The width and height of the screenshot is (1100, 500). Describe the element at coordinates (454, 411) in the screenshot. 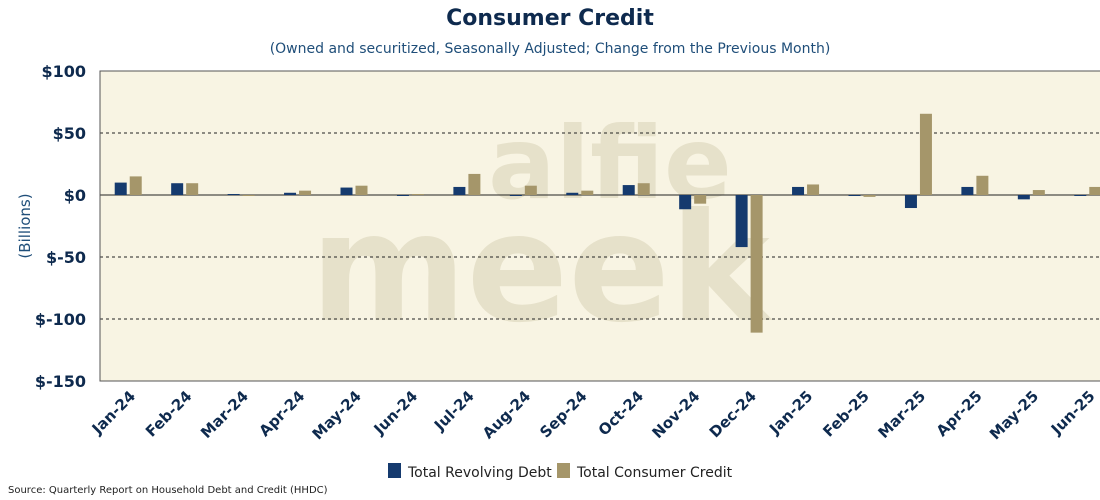

I see `x-tick-label: Jul-24` at that location.